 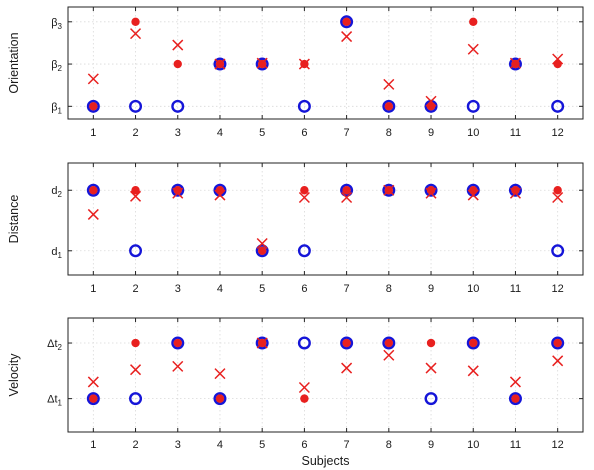 What do you see at coordinates (135, 133) in the screenshot?
I see `x-tick-label: 2` at bounding box center [135, 133].